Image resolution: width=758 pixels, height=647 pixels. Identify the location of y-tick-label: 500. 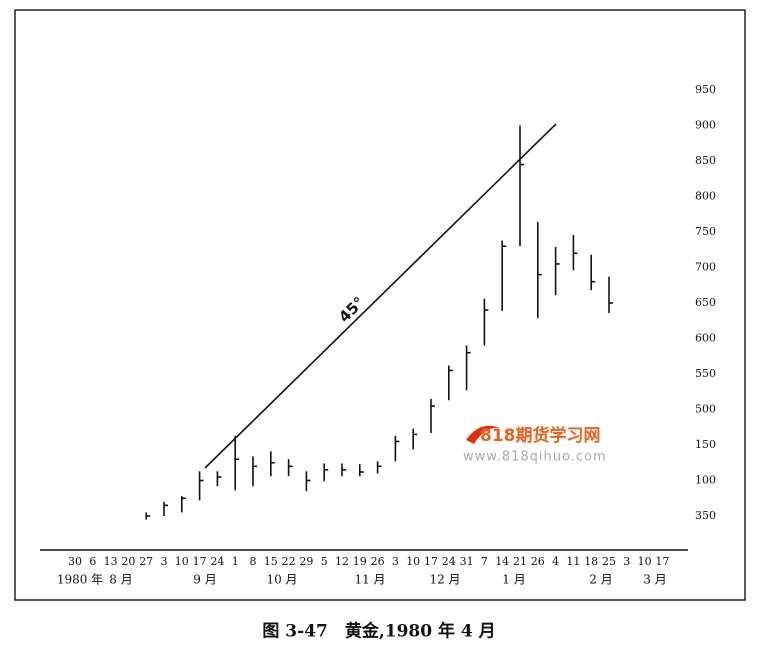
(705, 409).